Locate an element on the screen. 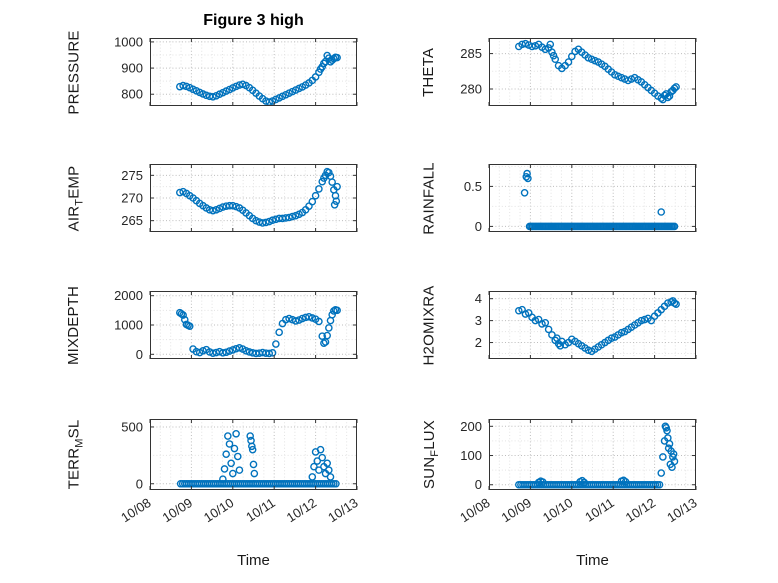 This screenshot has height=583, width=778. y-tick-label: 270 is located at coordinates (132, 198).